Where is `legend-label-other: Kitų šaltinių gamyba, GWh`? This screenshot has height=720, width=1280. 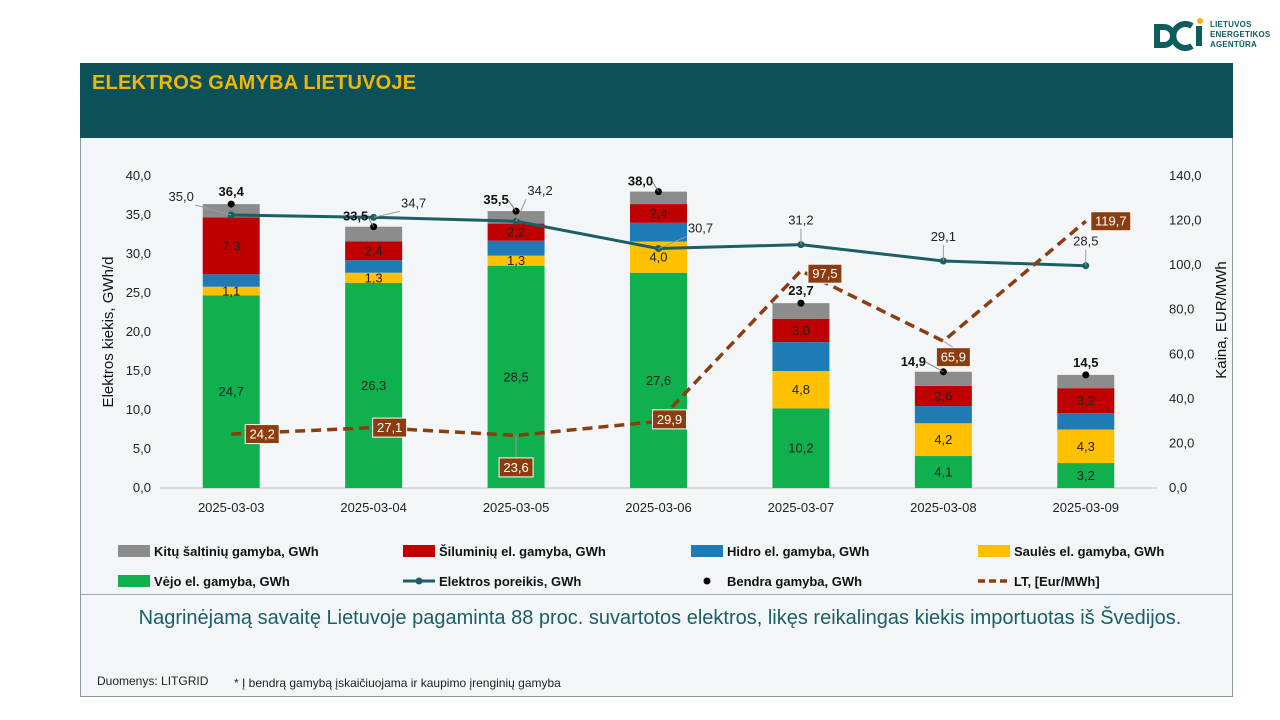 legend-label-other: Kitų šaltinių gamyba, GWh is located at coordinates (236, 551).